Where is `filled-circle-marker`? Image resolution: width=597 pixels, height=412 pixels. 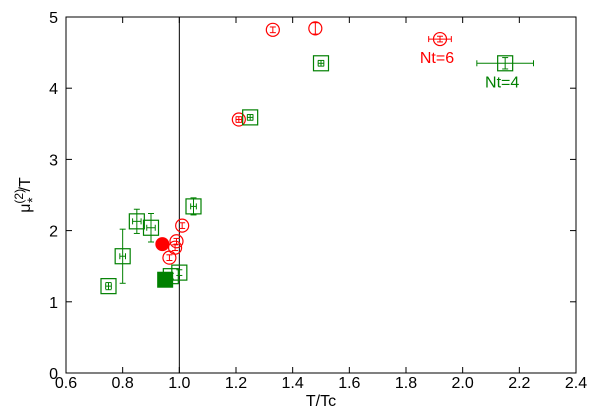
filled-circle-marker is located at coordinates (162, 244).